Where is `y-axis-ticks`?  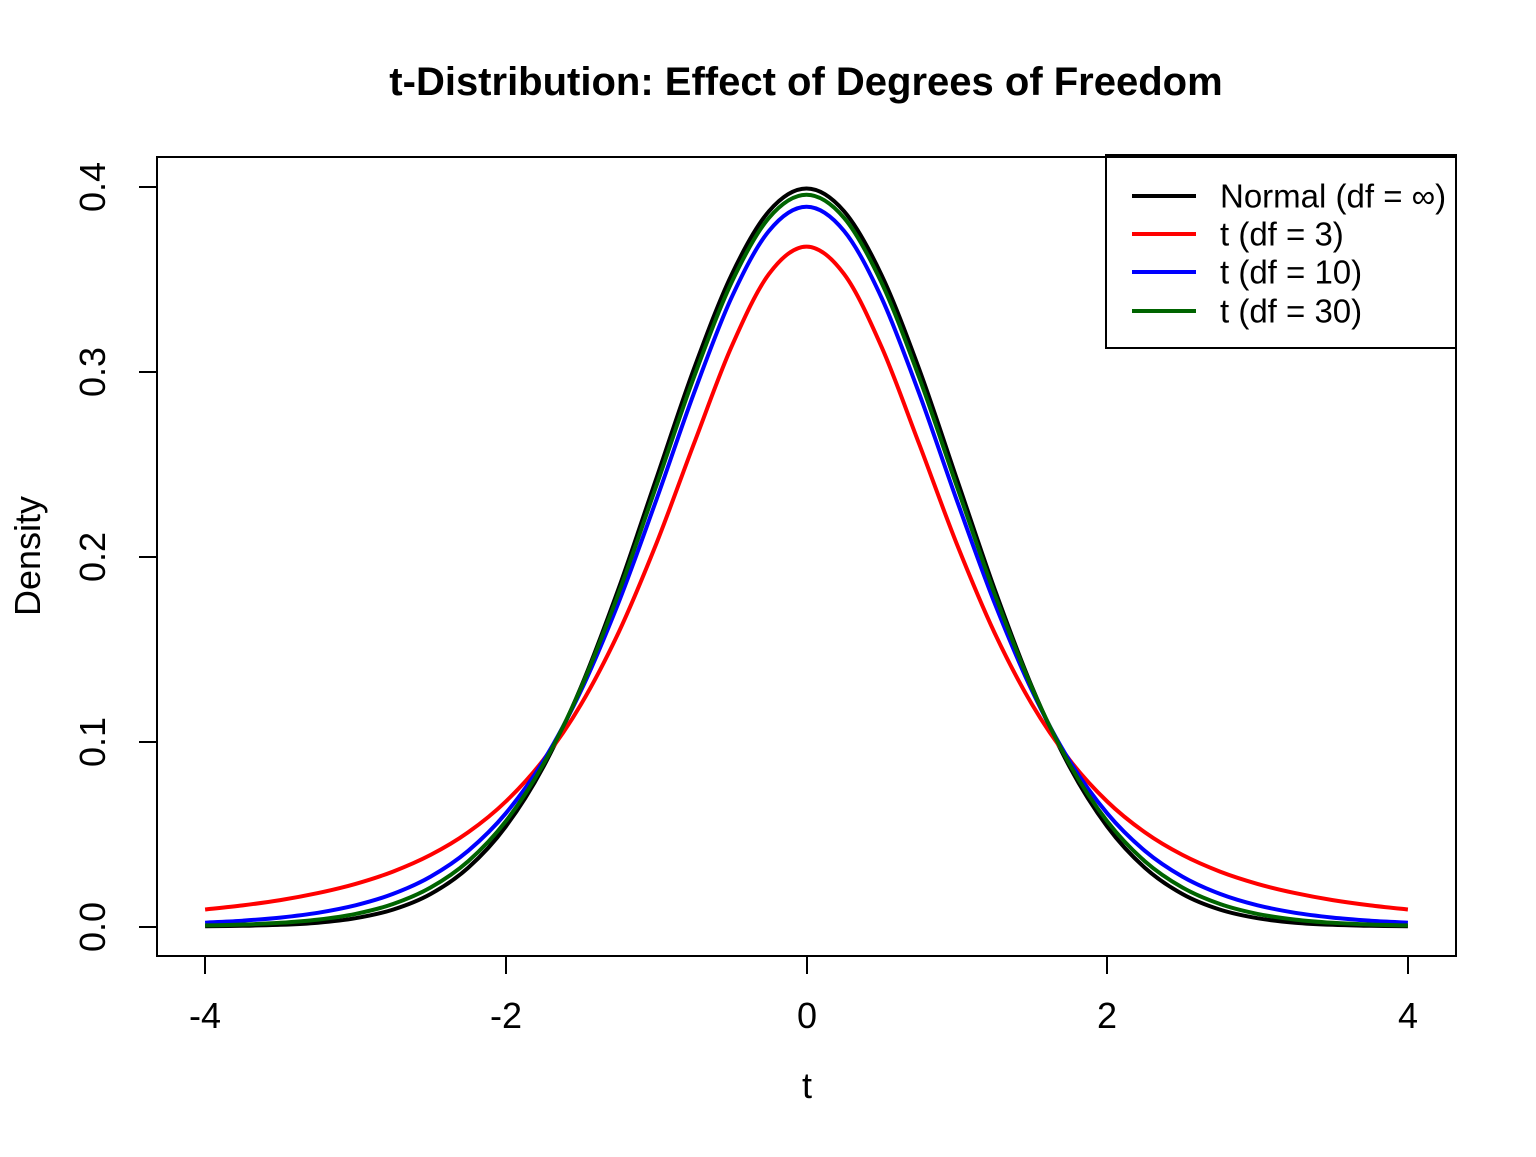 y-axis-ticks is located at coordinates (148, 557).